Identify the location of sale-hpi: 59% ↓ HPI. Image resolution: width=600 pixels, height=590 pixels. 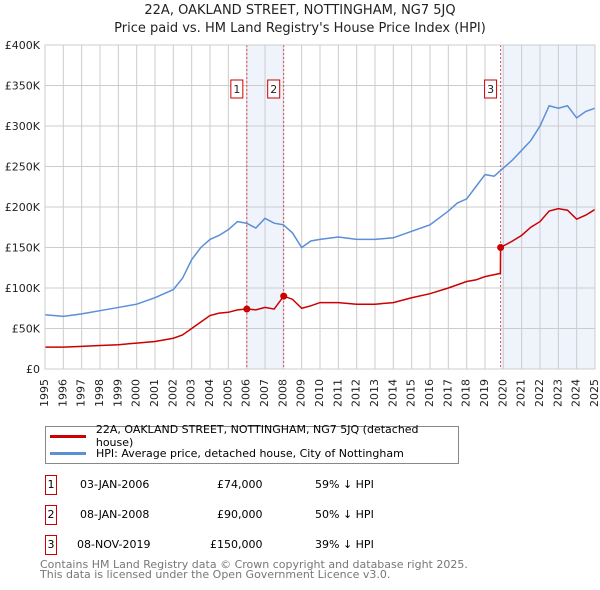
(344, 484).